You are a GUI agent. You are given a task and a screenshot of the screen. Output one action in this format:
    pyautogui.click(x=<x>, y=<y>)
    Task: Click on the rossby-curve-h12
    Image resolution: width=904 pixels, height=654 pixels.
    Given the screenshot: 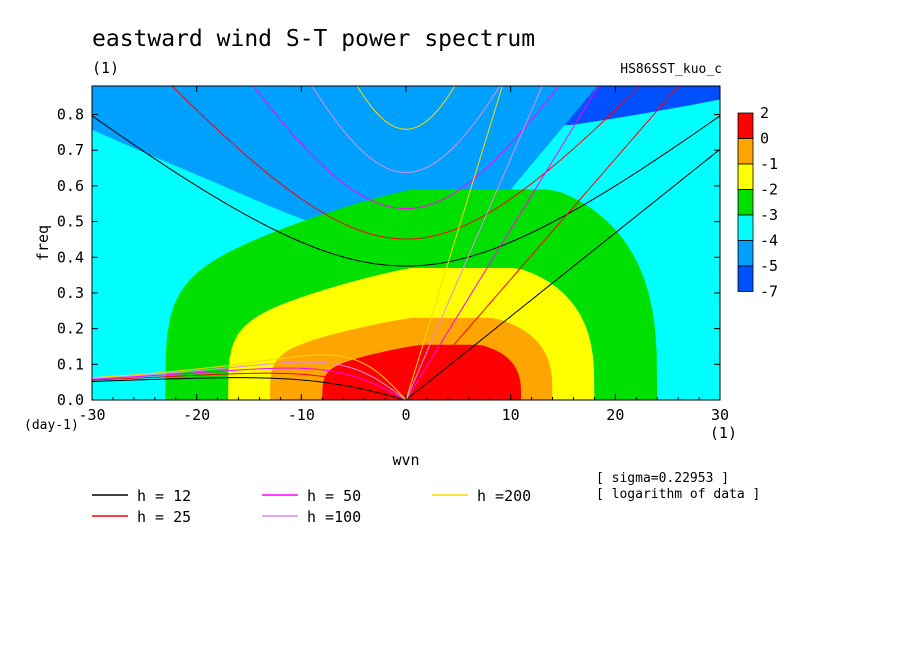 What is the action you would take?
    pyautogui.click(x=249, y=388)
    